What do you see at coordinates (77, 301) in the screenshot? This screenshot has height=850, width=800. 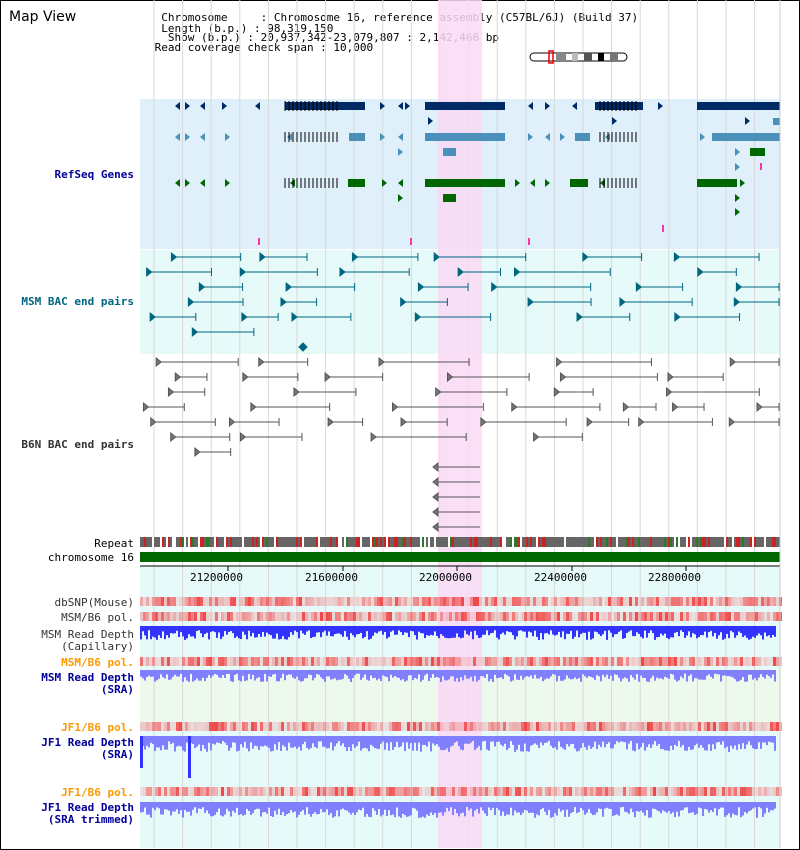 I see `track-label-msm-bac: MSM BAC end pairs` at bounding box center [77, 301].